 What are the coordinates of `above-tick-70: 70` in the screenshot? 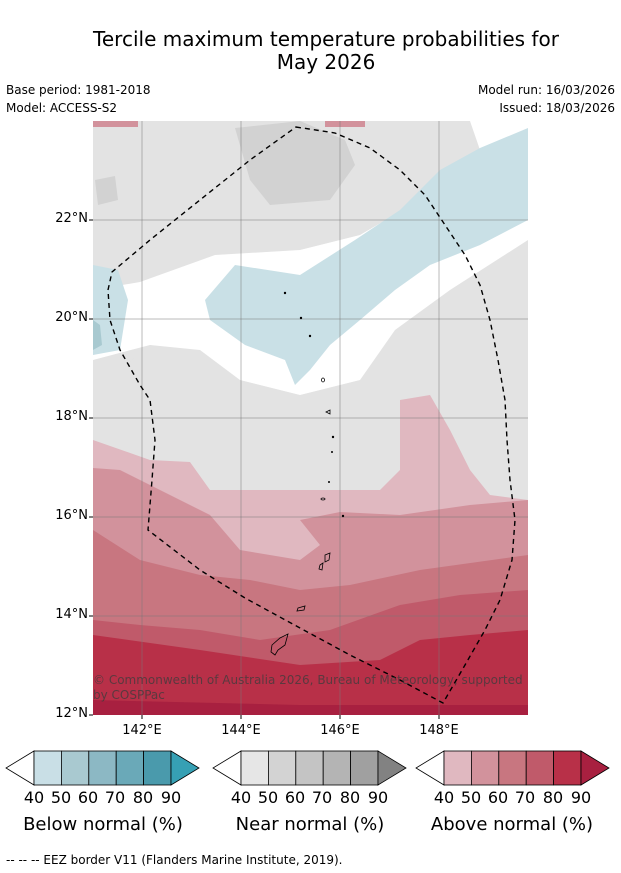 It's located at (525, 797).